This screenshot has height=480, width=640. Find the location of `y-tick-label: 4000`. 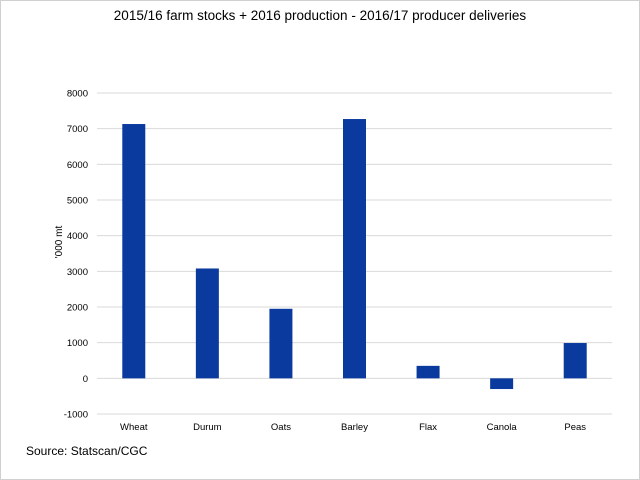

y-tick-label: 4000 is located at coordinates (77, 236).